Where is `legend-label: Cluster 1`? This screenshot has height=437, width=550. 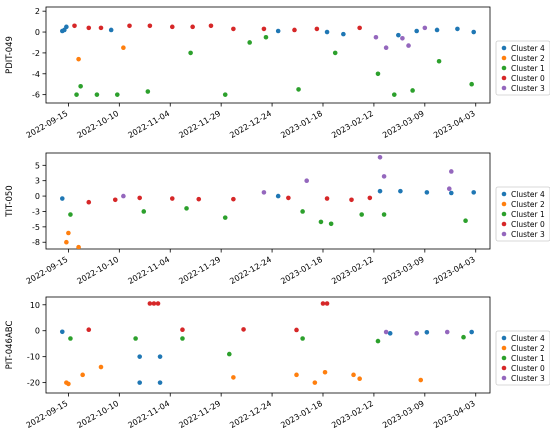
legend-label: Cluster 1 is located at coordinates (528, 68).